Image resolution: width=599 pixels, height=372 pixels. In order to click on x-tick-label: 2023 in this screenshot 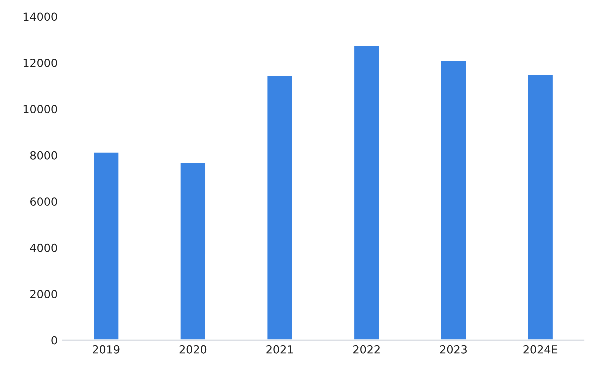, I will do `click(453, 349)`.